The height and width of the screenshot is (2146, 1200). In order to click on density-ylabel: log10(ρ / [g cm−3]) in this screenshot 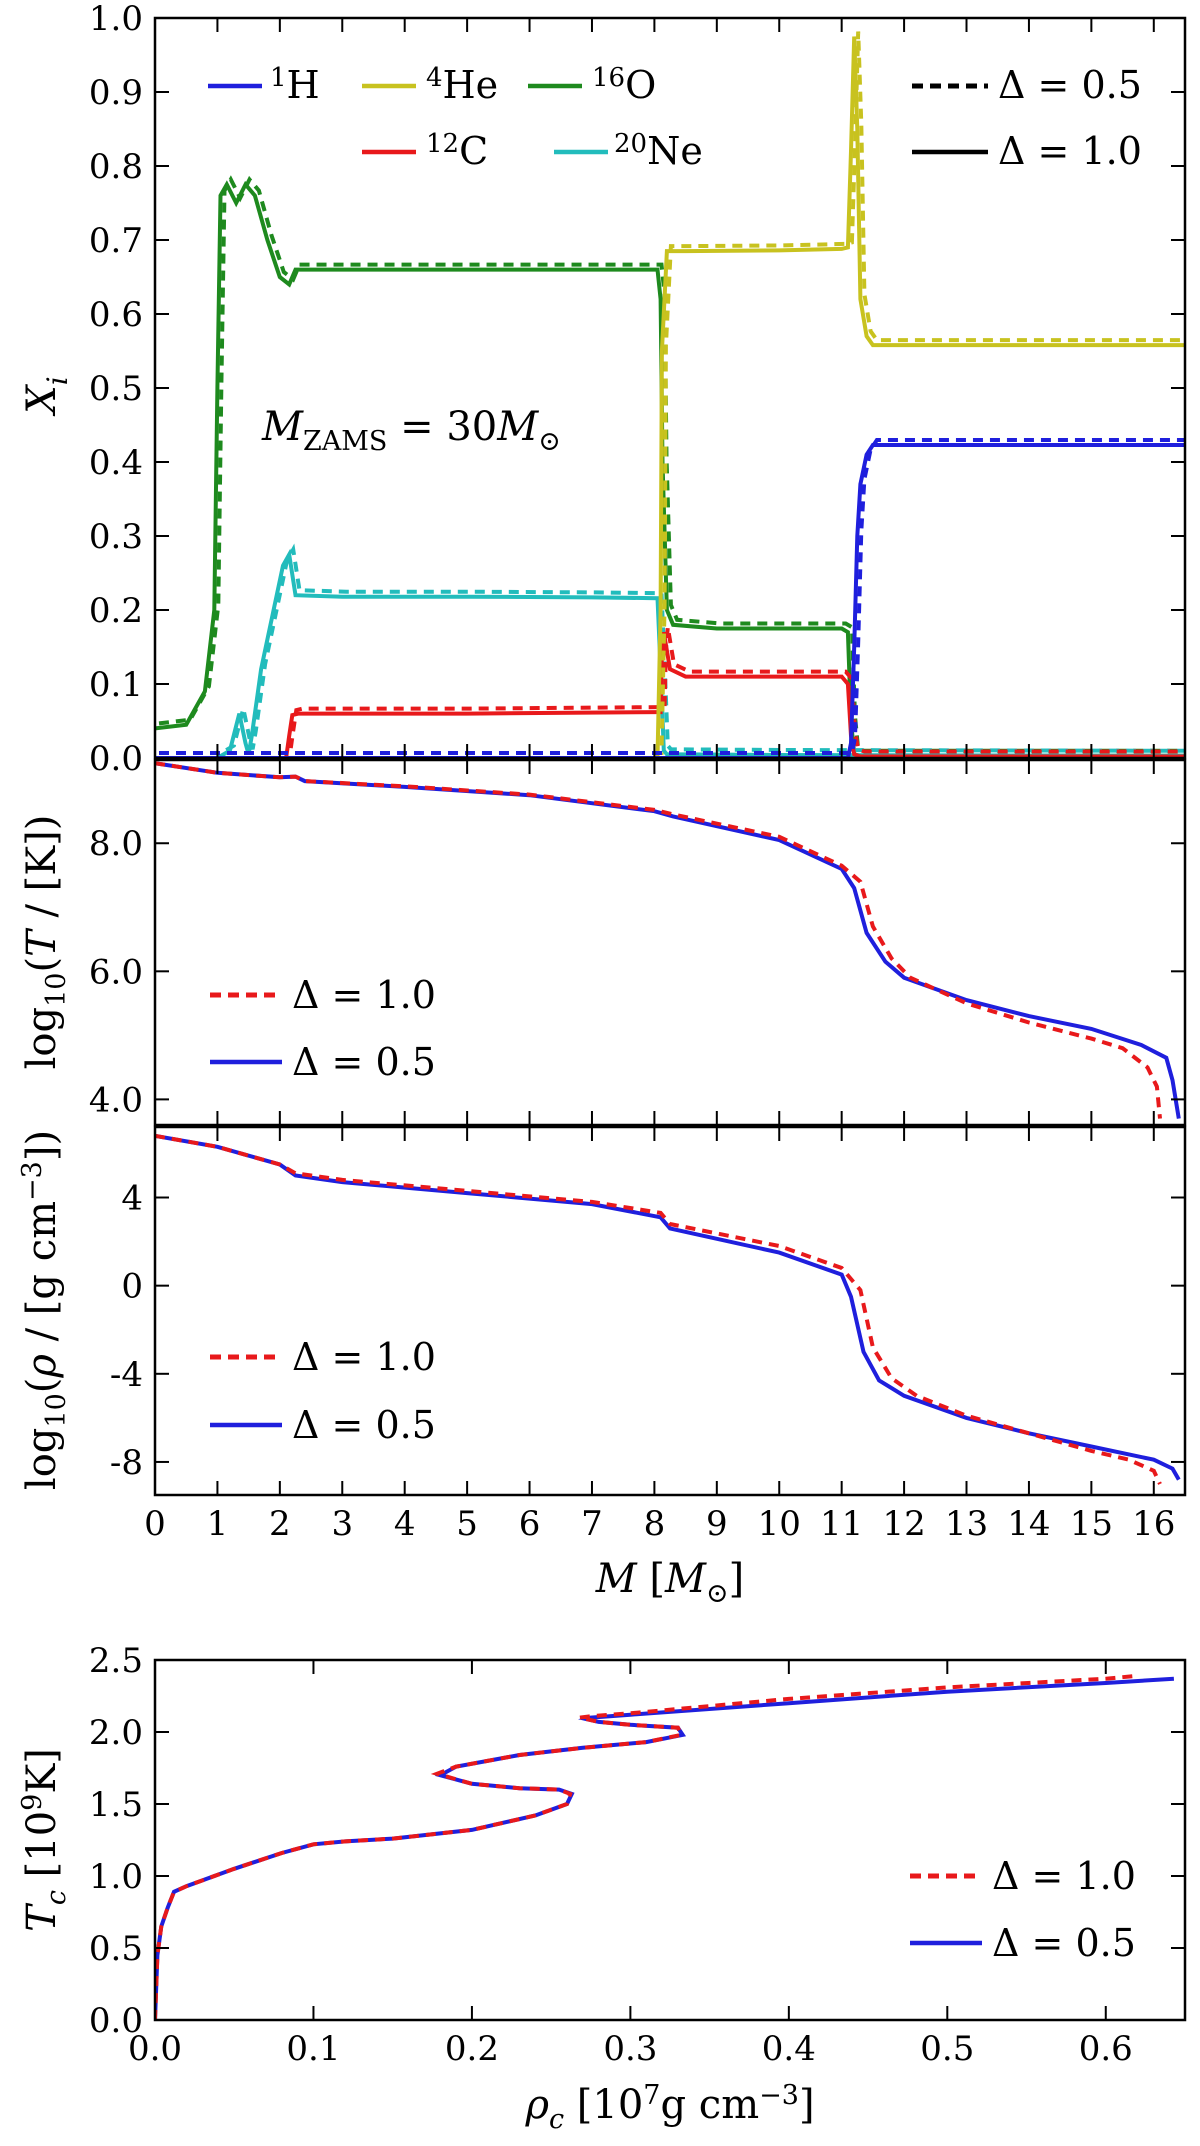, I will do `click(44, 1310)`.